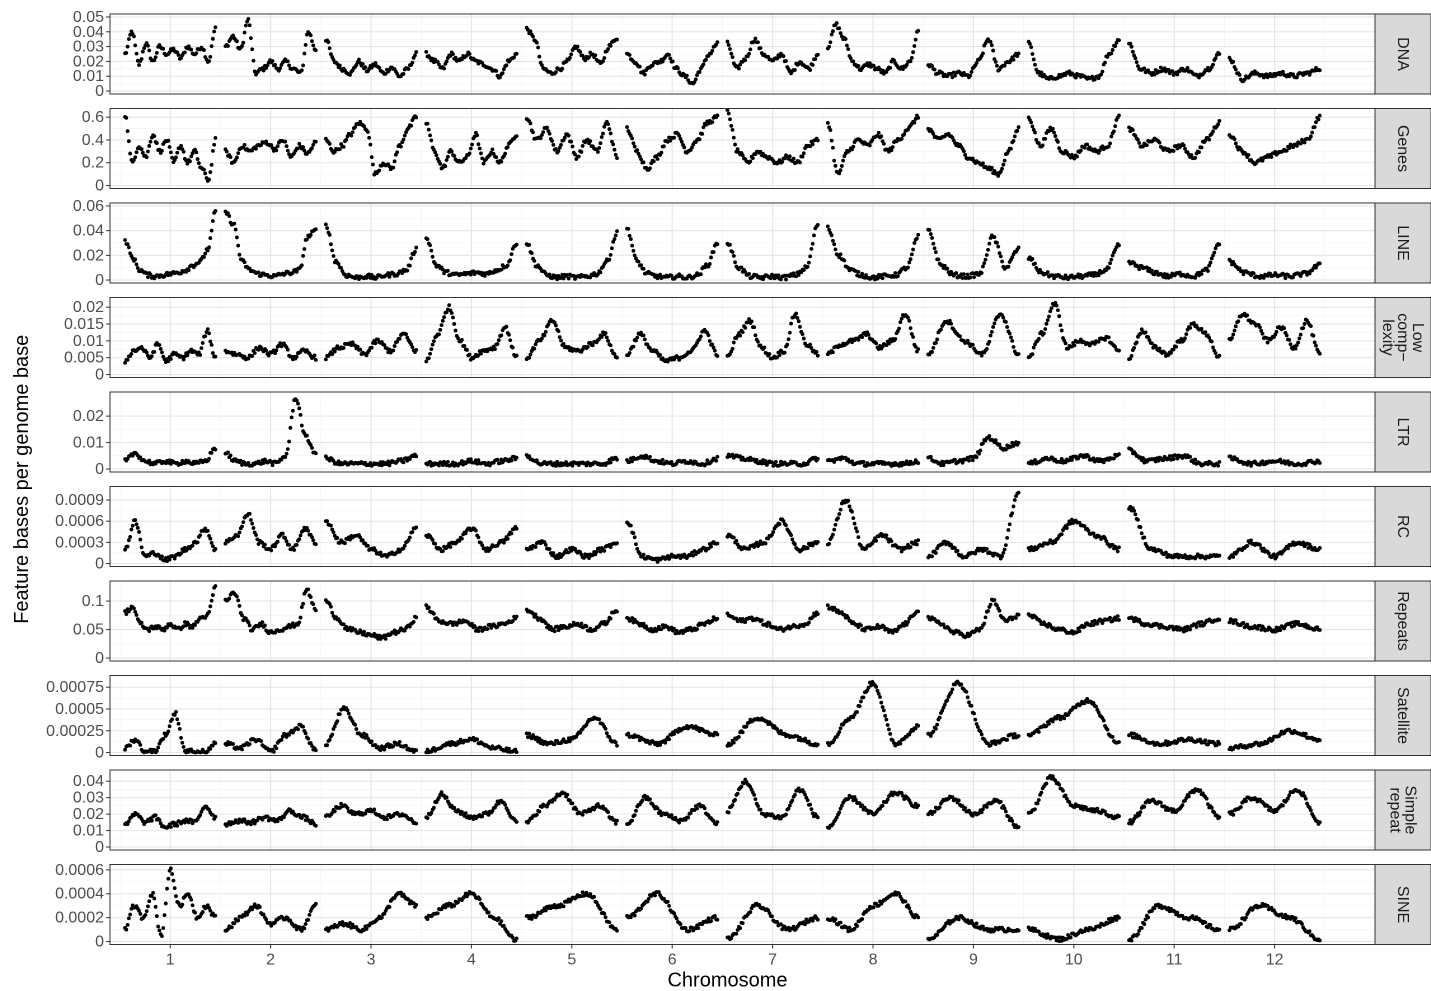 The width and height of the screenshot is (1431, 991). What do you see at coordinates (88, 17) in the screenshot?
I see `y-tick-label: 0.05` at bounding box center [88, 17].